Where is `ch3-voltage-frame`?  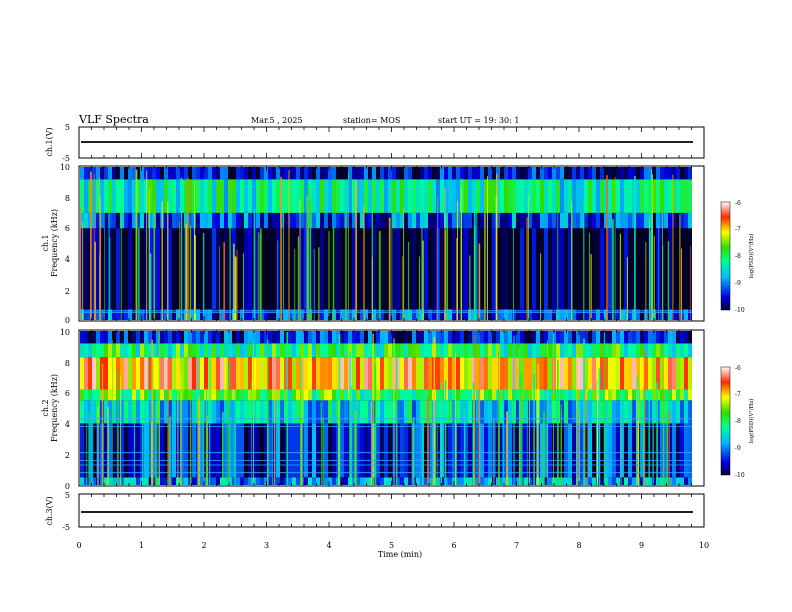
ch3-voltage-frame is located at coordinates (391, 510).